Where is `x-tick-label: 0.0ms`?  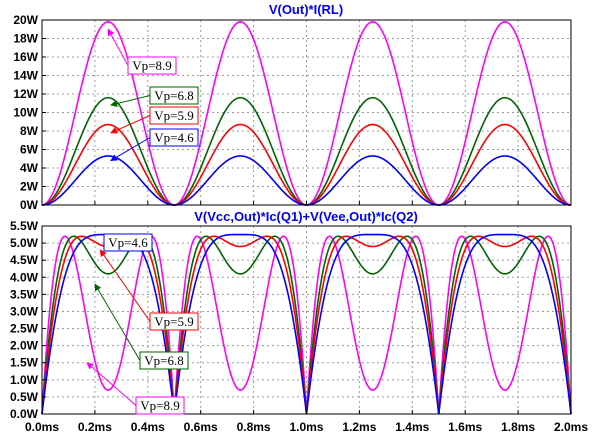 x-tick-label: 0.0ms is located at coordinates (42, 427).